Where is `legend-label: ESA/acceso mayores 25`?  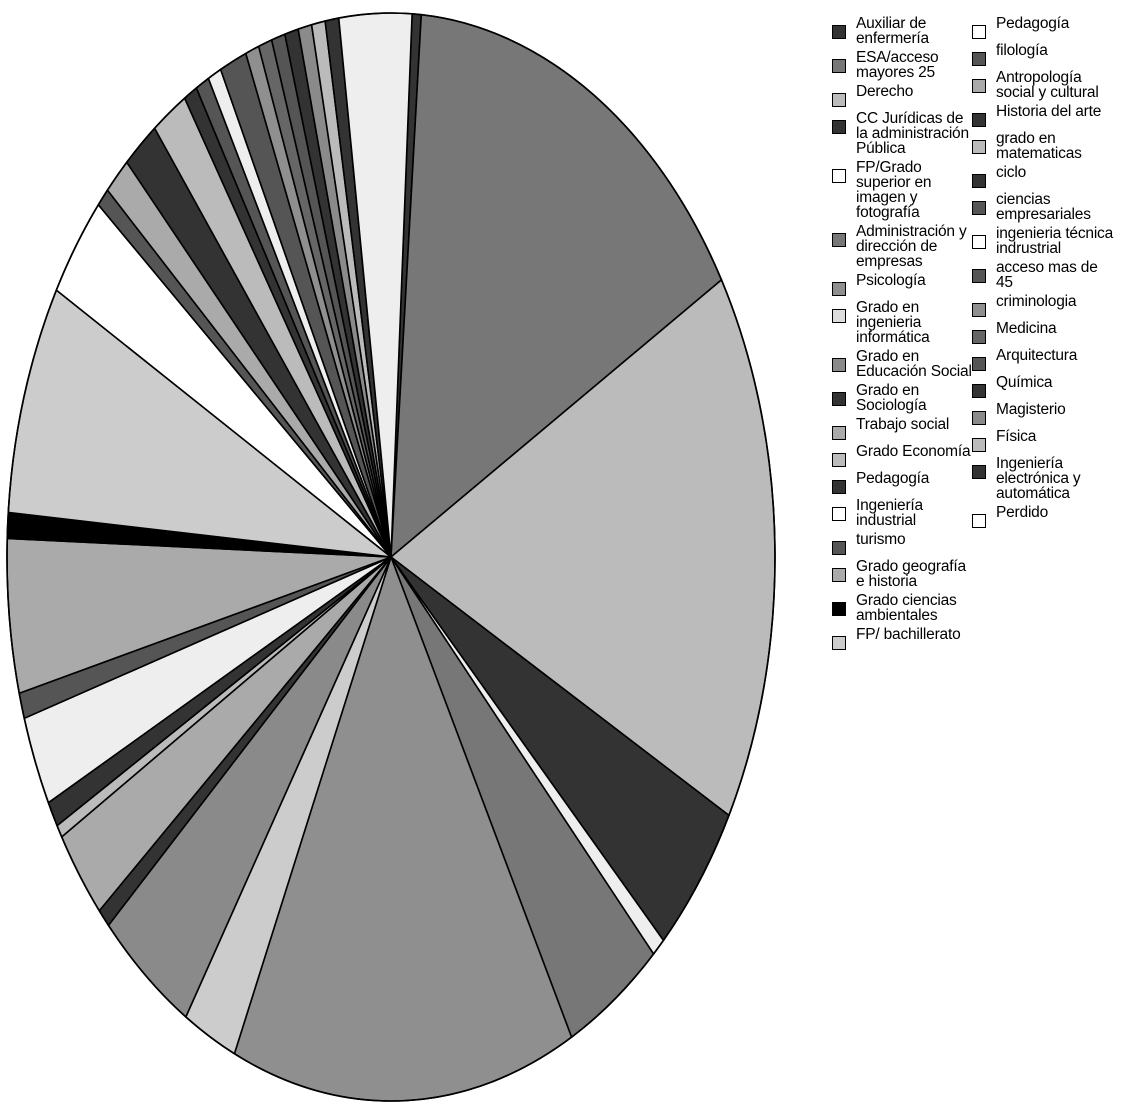 legend-label: ESA/acceso mayores 25 is located at coordinates (897, 65).